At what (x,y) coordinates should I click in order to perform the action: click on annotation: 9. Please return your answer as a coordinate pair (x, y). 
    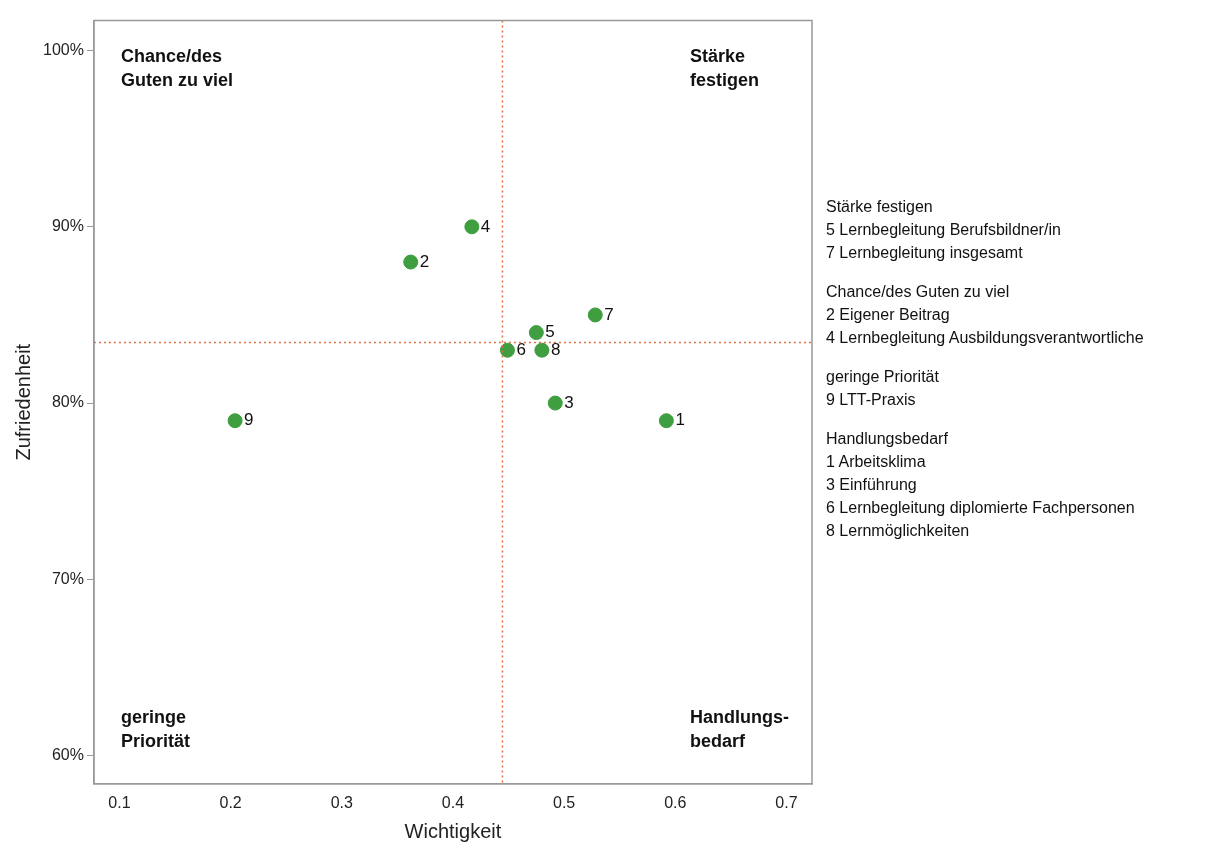
    Looking at the image, I should click on (249, 420).